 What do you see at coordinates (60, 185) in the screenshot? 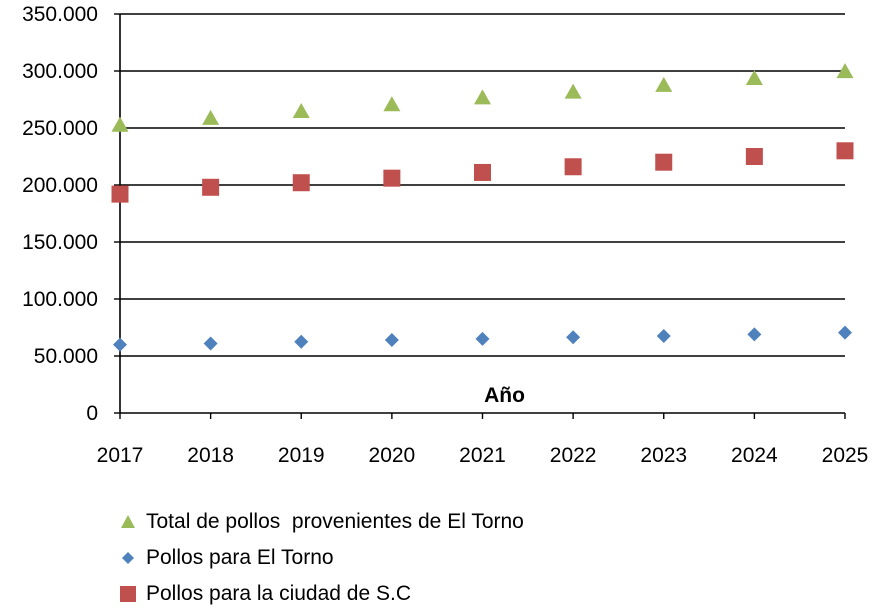
I see `y-tick-label: 200.000` at bounding box center [60, 185].